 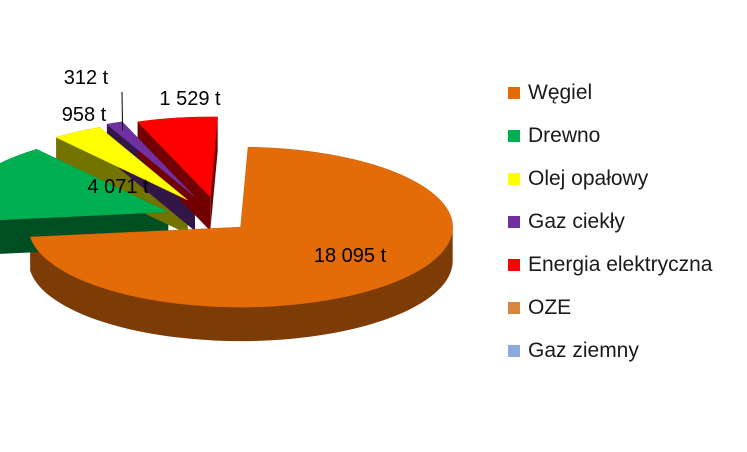 I want to click on legend-swatch-drewno, so click(x=514, y=136).